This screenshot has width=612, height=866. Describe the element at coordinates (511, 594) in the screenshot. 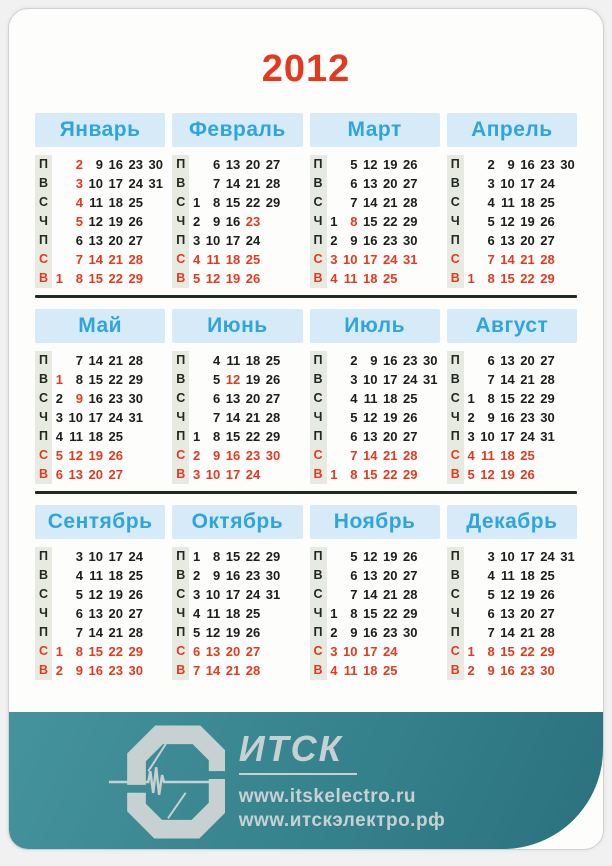

I see `weekday-row: С 5 12 19 26` at that location.